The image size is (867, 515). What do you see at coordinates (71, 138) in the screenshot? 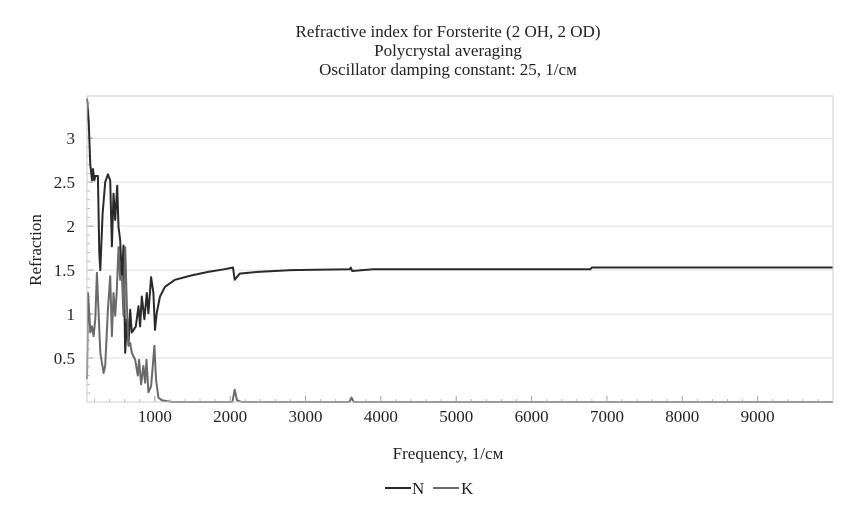
I see `y-tick-label: 3` at bounding box center [71, 138].